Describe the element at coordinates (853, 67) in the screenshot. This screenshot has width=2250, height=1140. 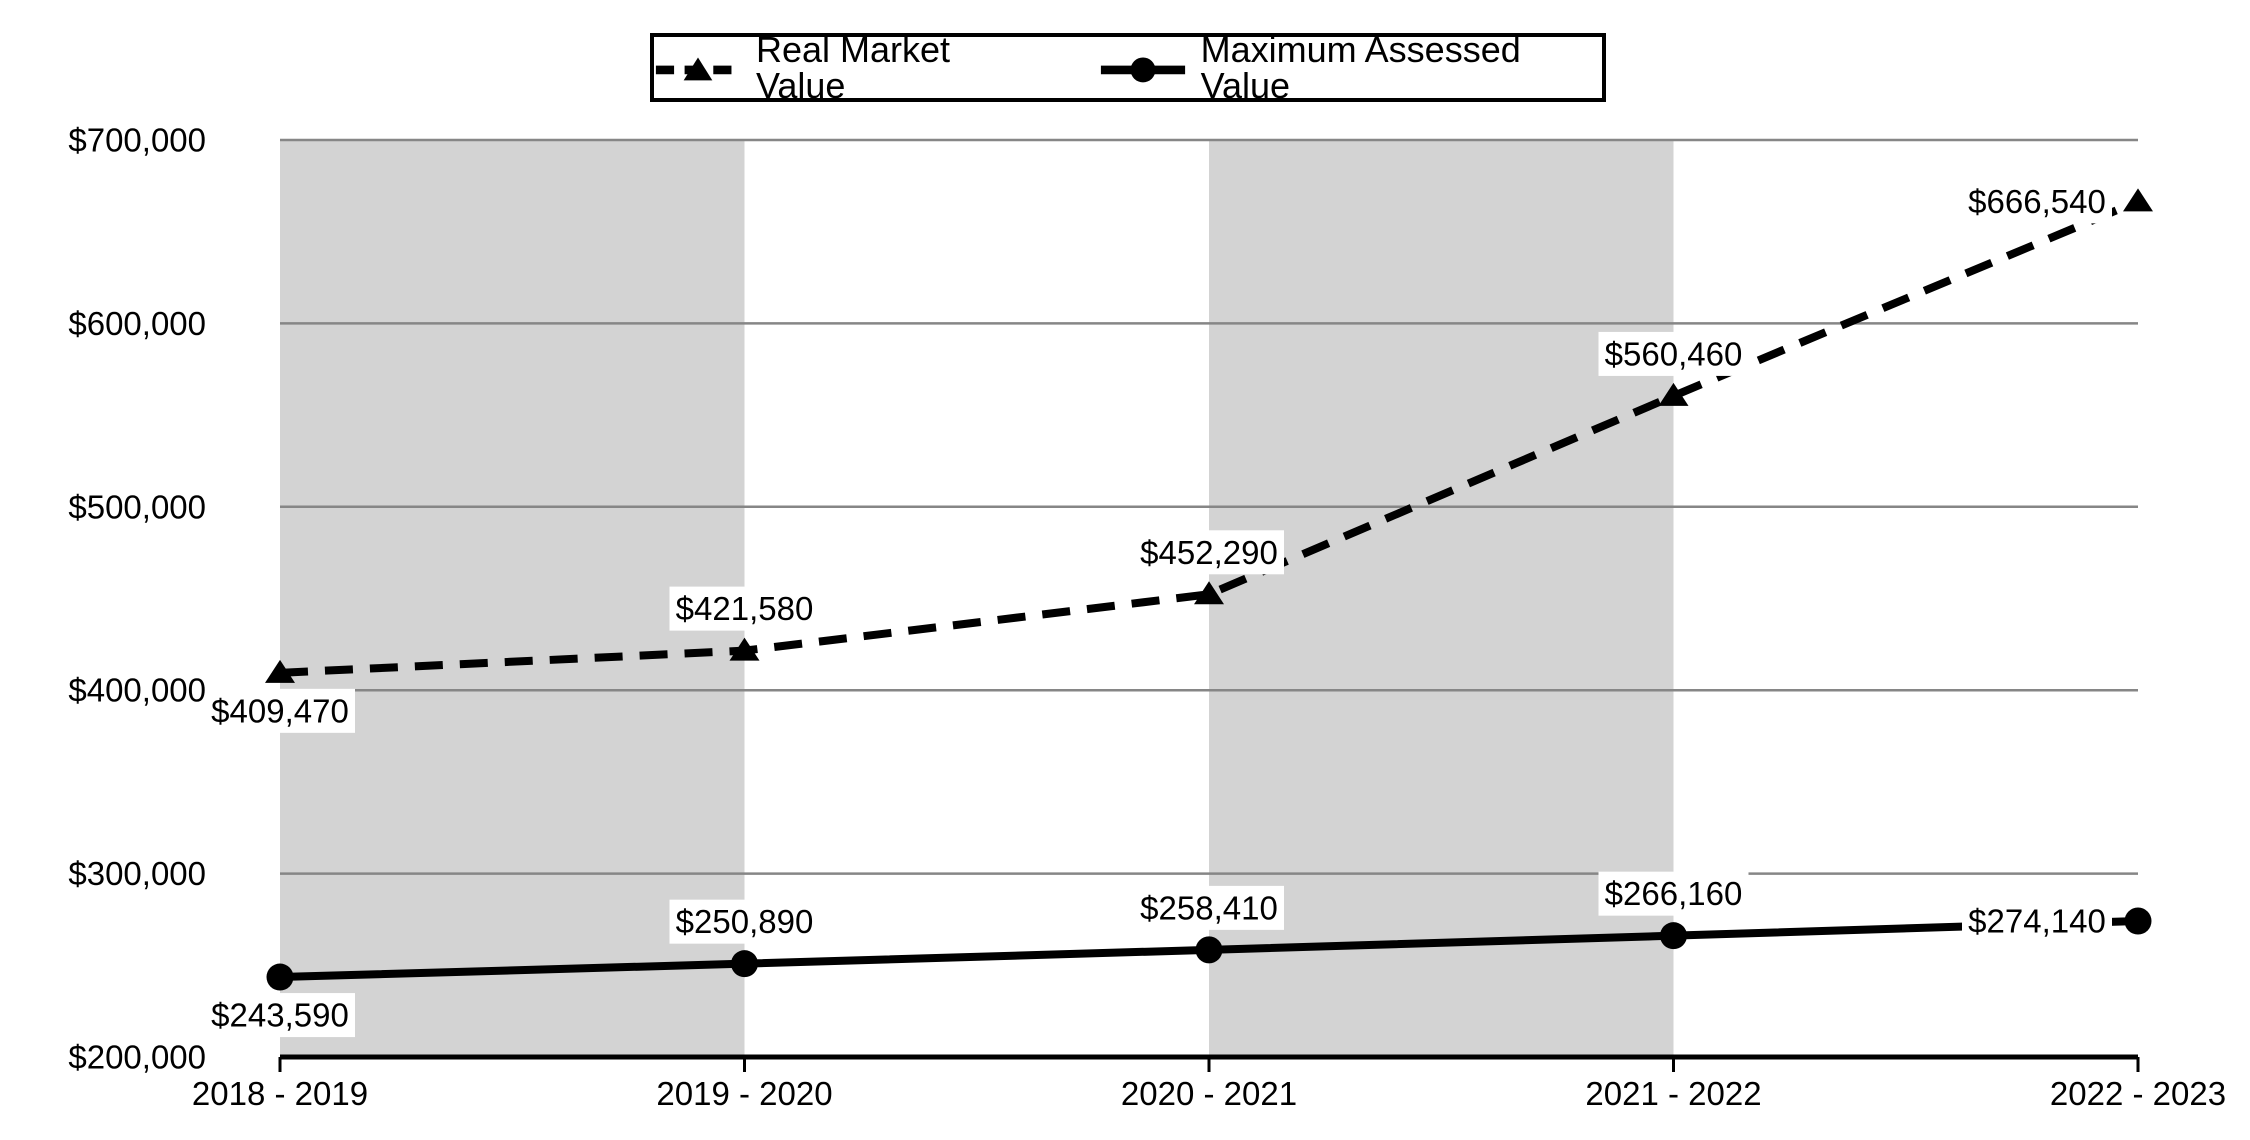
I see `legend-label-real-market-value: Real Market Value` at that location.